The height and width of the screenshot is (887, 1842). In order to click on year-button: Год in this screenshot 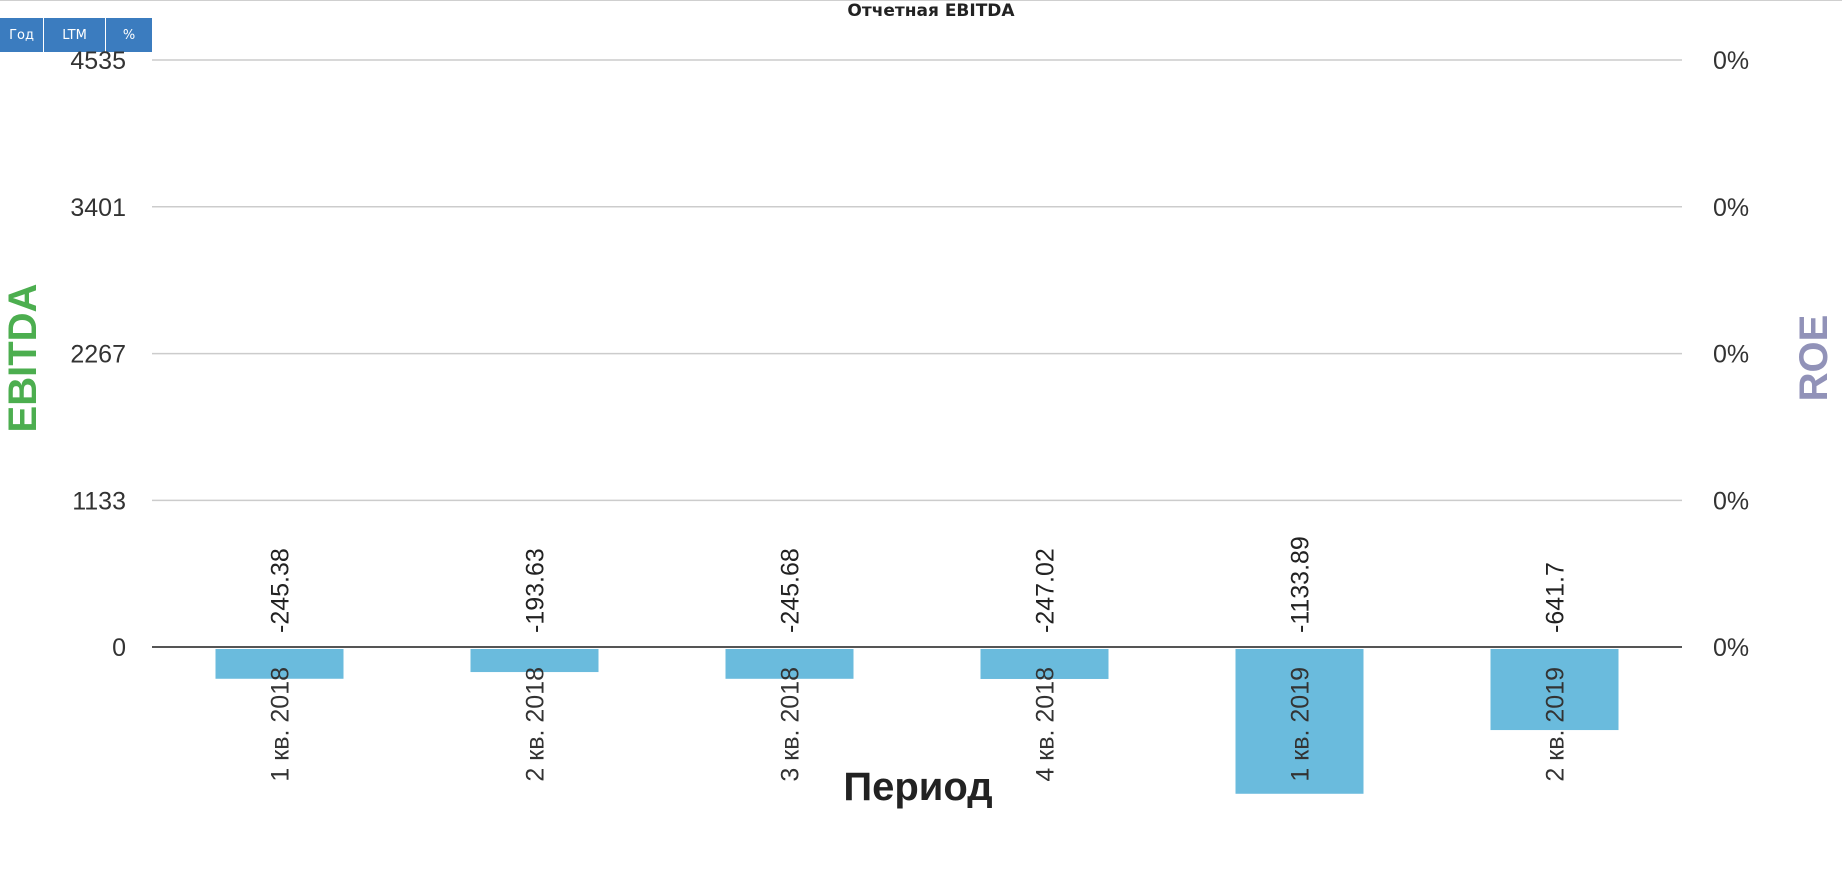, I will do `click(22, 35)`.